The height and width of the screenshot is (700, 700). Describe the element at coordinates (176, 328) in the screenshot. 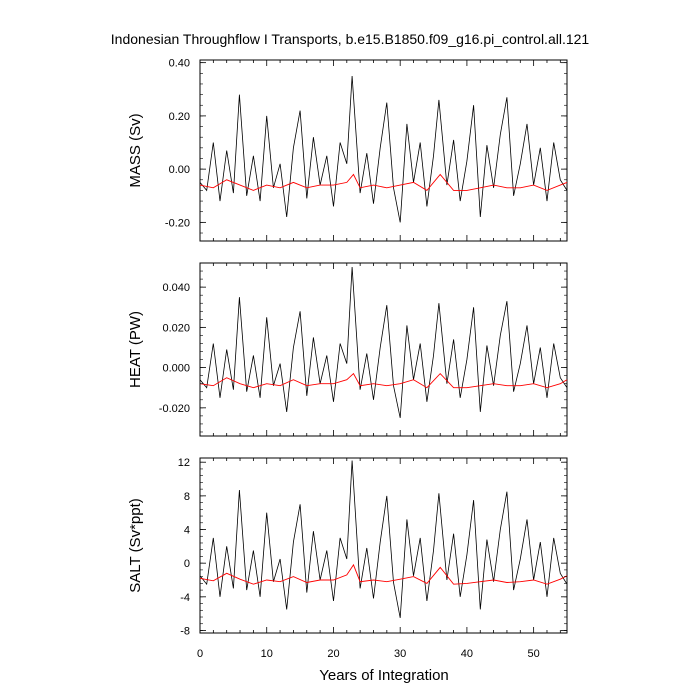

I see `y-tick-label: 0.020` at that location.